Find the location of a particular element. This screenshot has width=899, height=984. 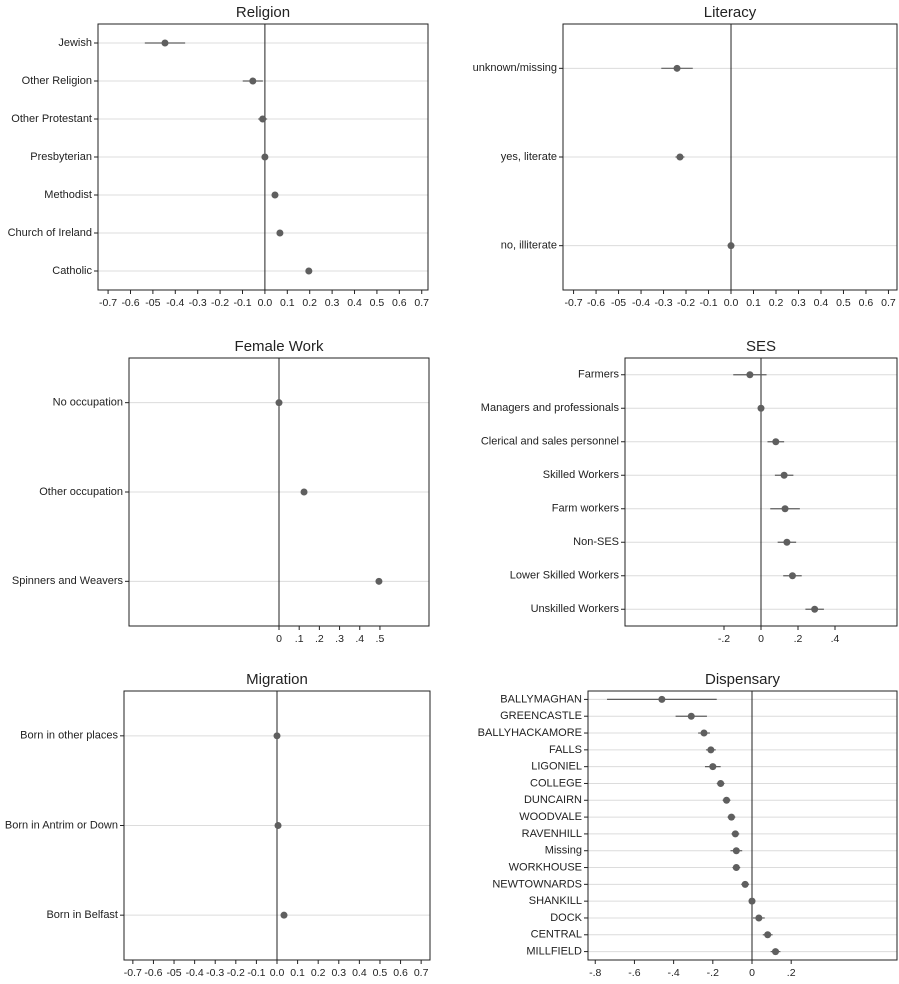

x-tick-label: .5 is located at coordinates (380, 639).